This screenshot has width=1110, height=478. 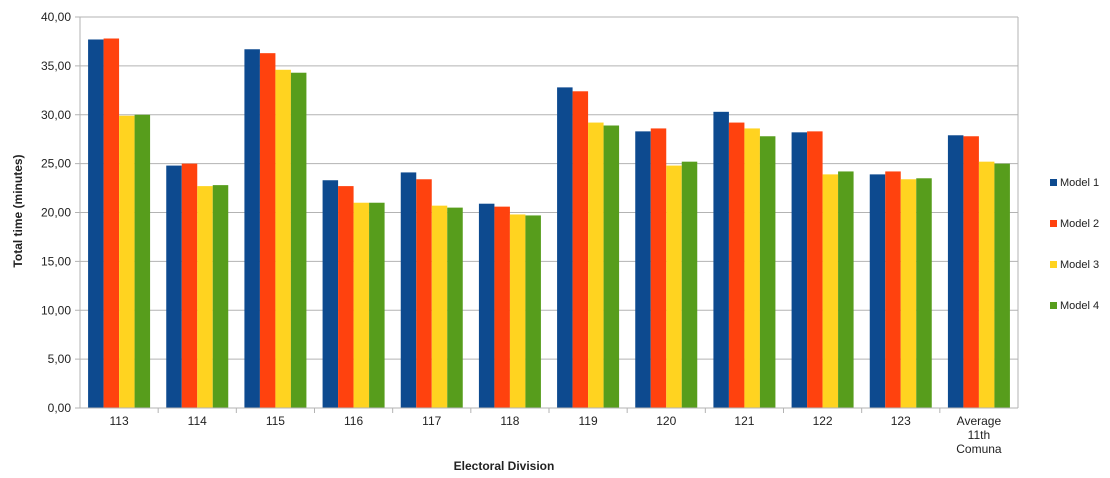 I want to click on y-axis-title: Total time (minutes), so click(x=18, y=210).